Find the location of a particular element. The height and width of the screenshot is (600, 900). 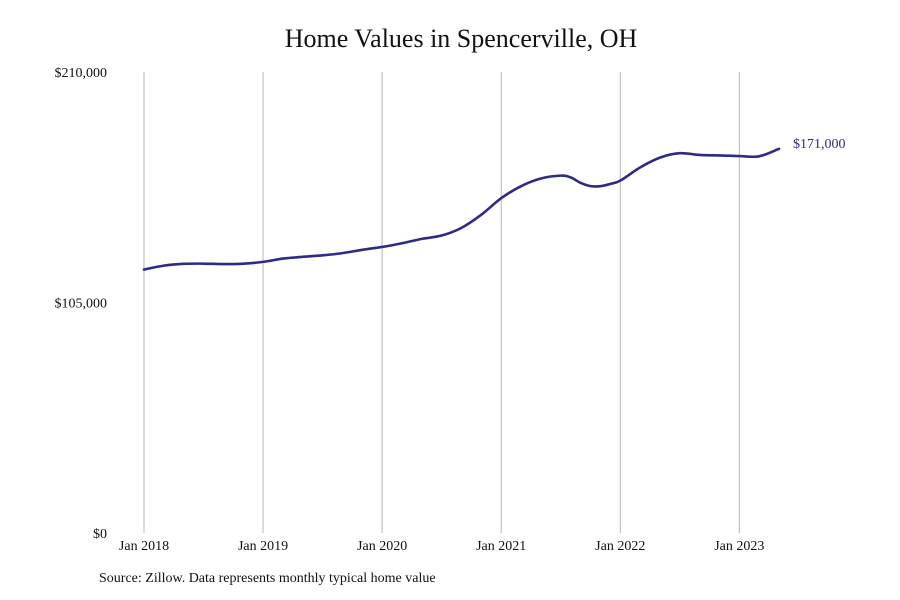

series-line-home-value is located at coordinates (461, 209).